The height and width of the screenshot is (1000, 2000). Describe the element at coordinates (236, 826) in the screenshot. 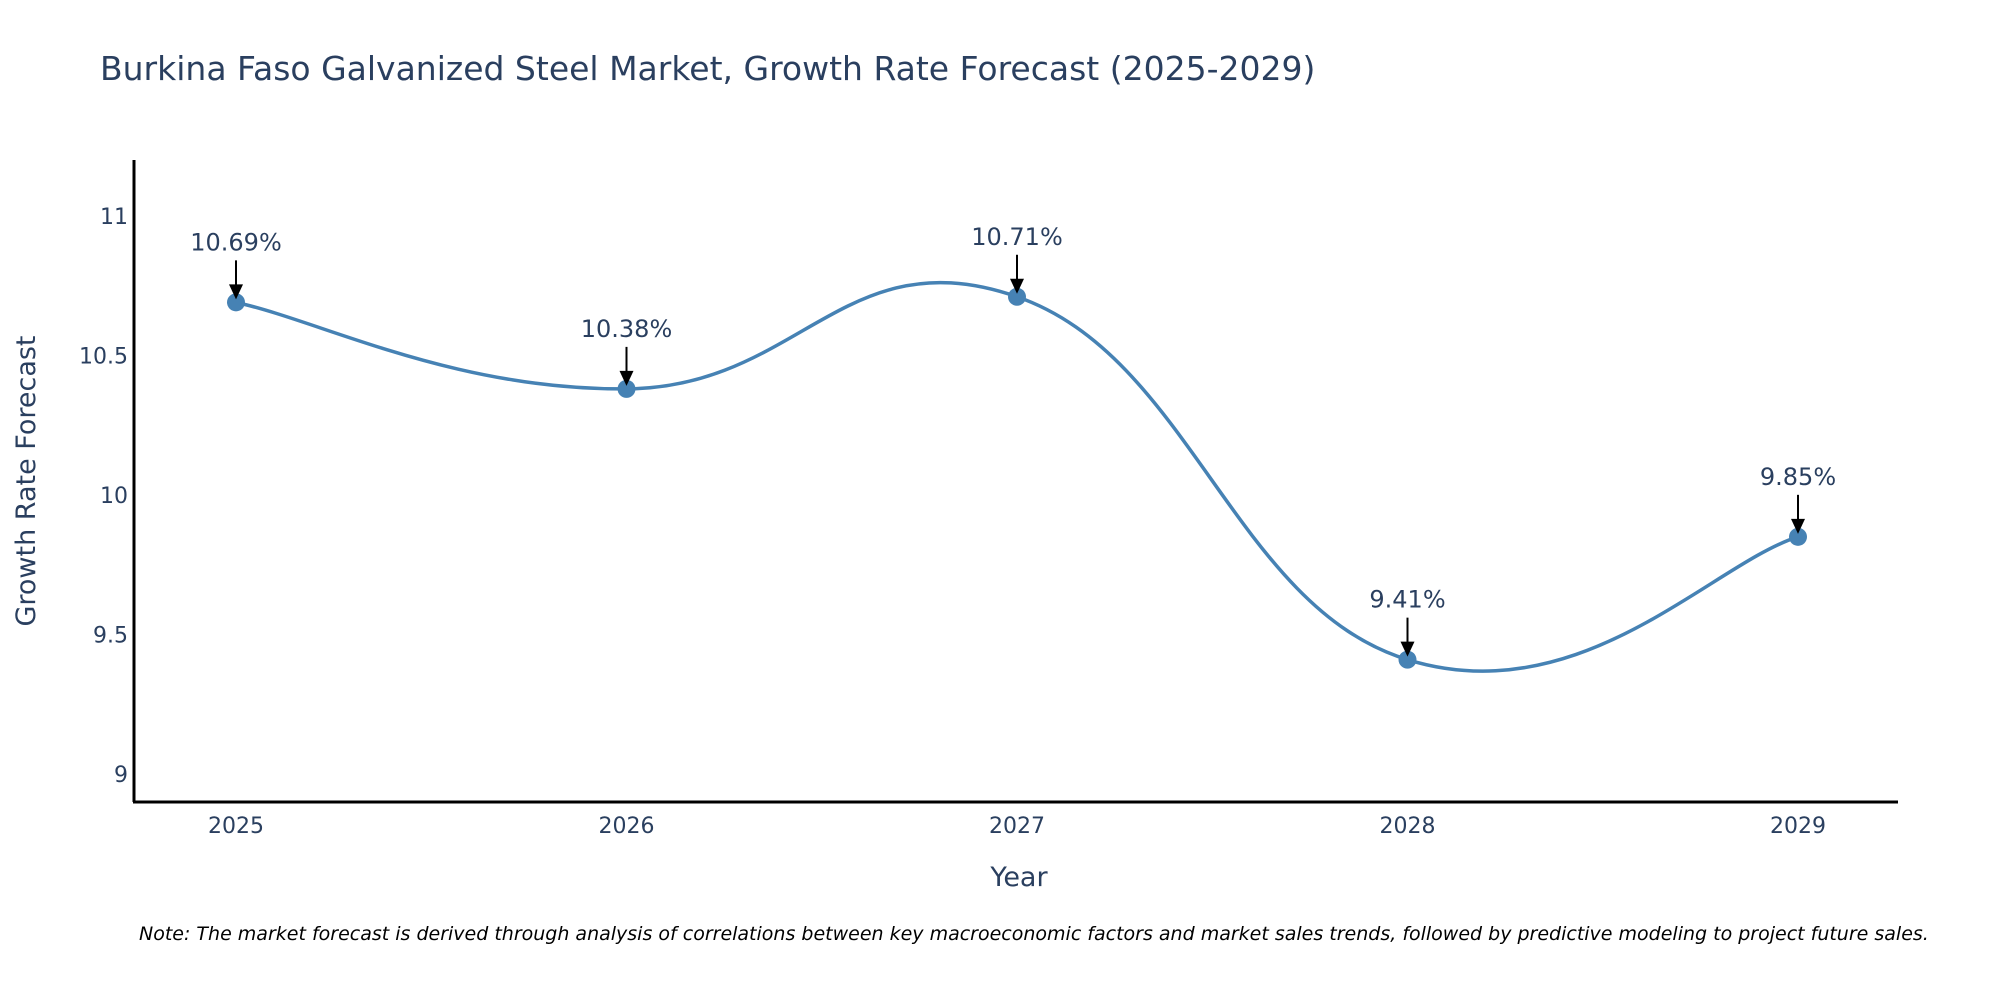

I see `x-tick-label: 2025` at that location.